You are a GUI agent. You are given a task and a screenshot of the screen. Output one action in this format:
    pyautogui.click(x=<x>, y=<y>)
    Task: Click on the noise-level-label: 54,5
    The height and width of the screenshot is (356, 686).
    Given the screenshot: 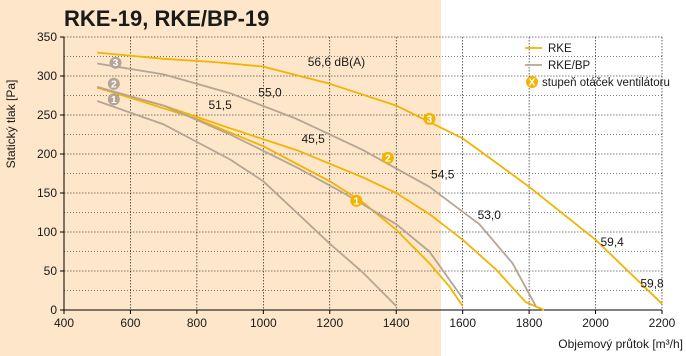 What is the action you would take?
    pyautogui.click(x=443, y=174)
    